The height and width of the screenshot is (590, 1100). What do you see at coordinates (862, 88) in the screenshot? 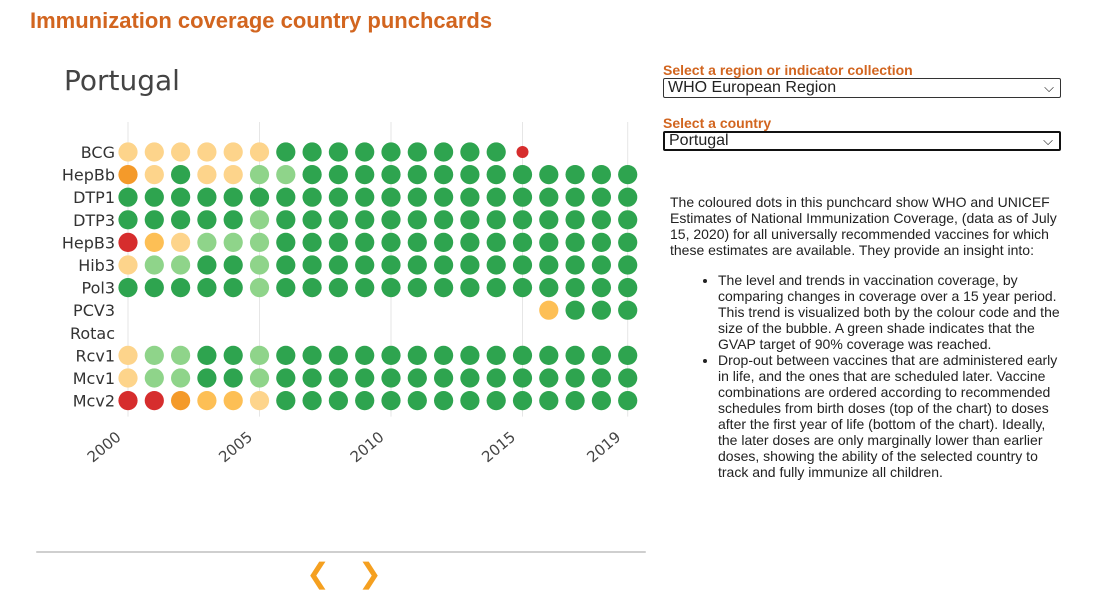
I see `region-select: WHO European Region ⌵` at bounding box center [862, 88].